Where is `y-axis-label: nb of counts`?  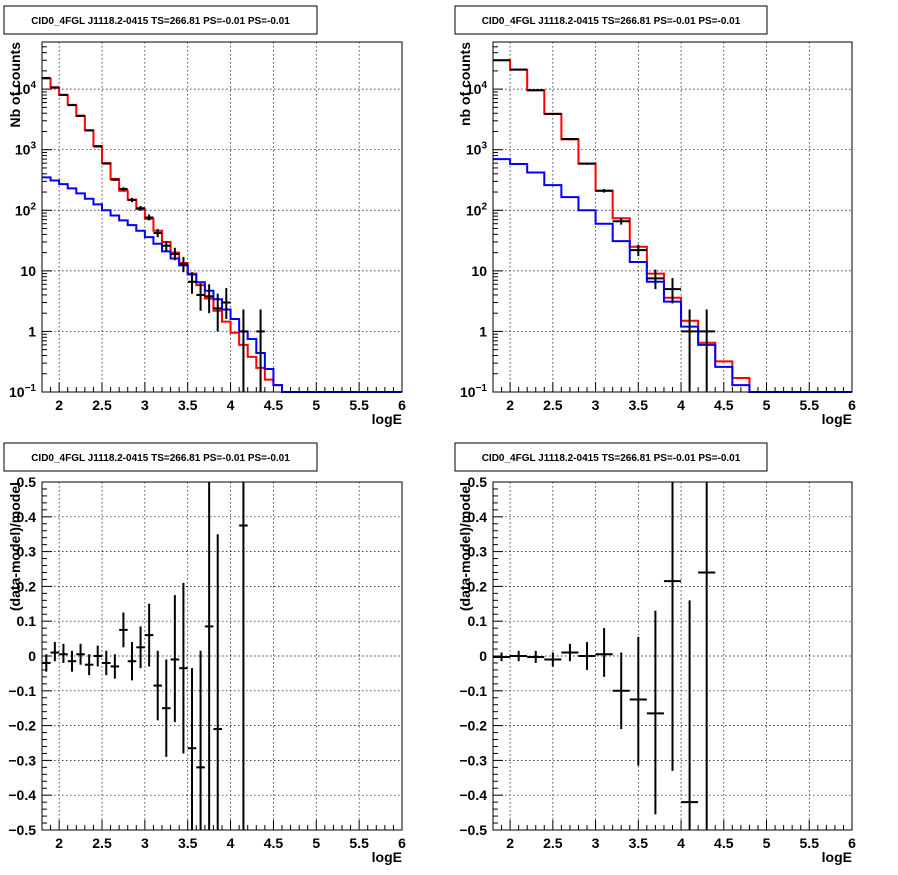
y-axis-label: nb of counts is located at coordinates (465, 84).